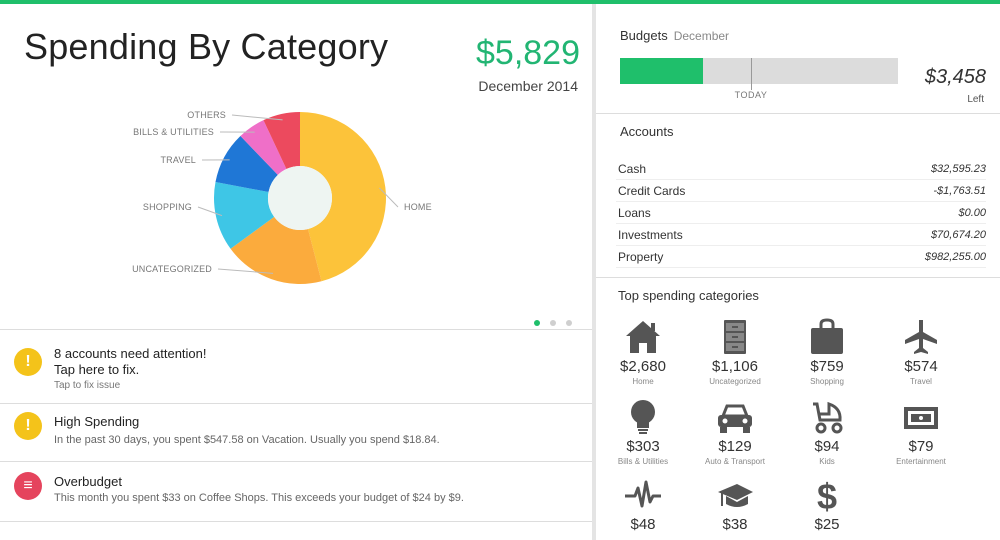 The height and width of the screenshot is (540, 1000). I want to click on page-indicator, so click(553, 323).